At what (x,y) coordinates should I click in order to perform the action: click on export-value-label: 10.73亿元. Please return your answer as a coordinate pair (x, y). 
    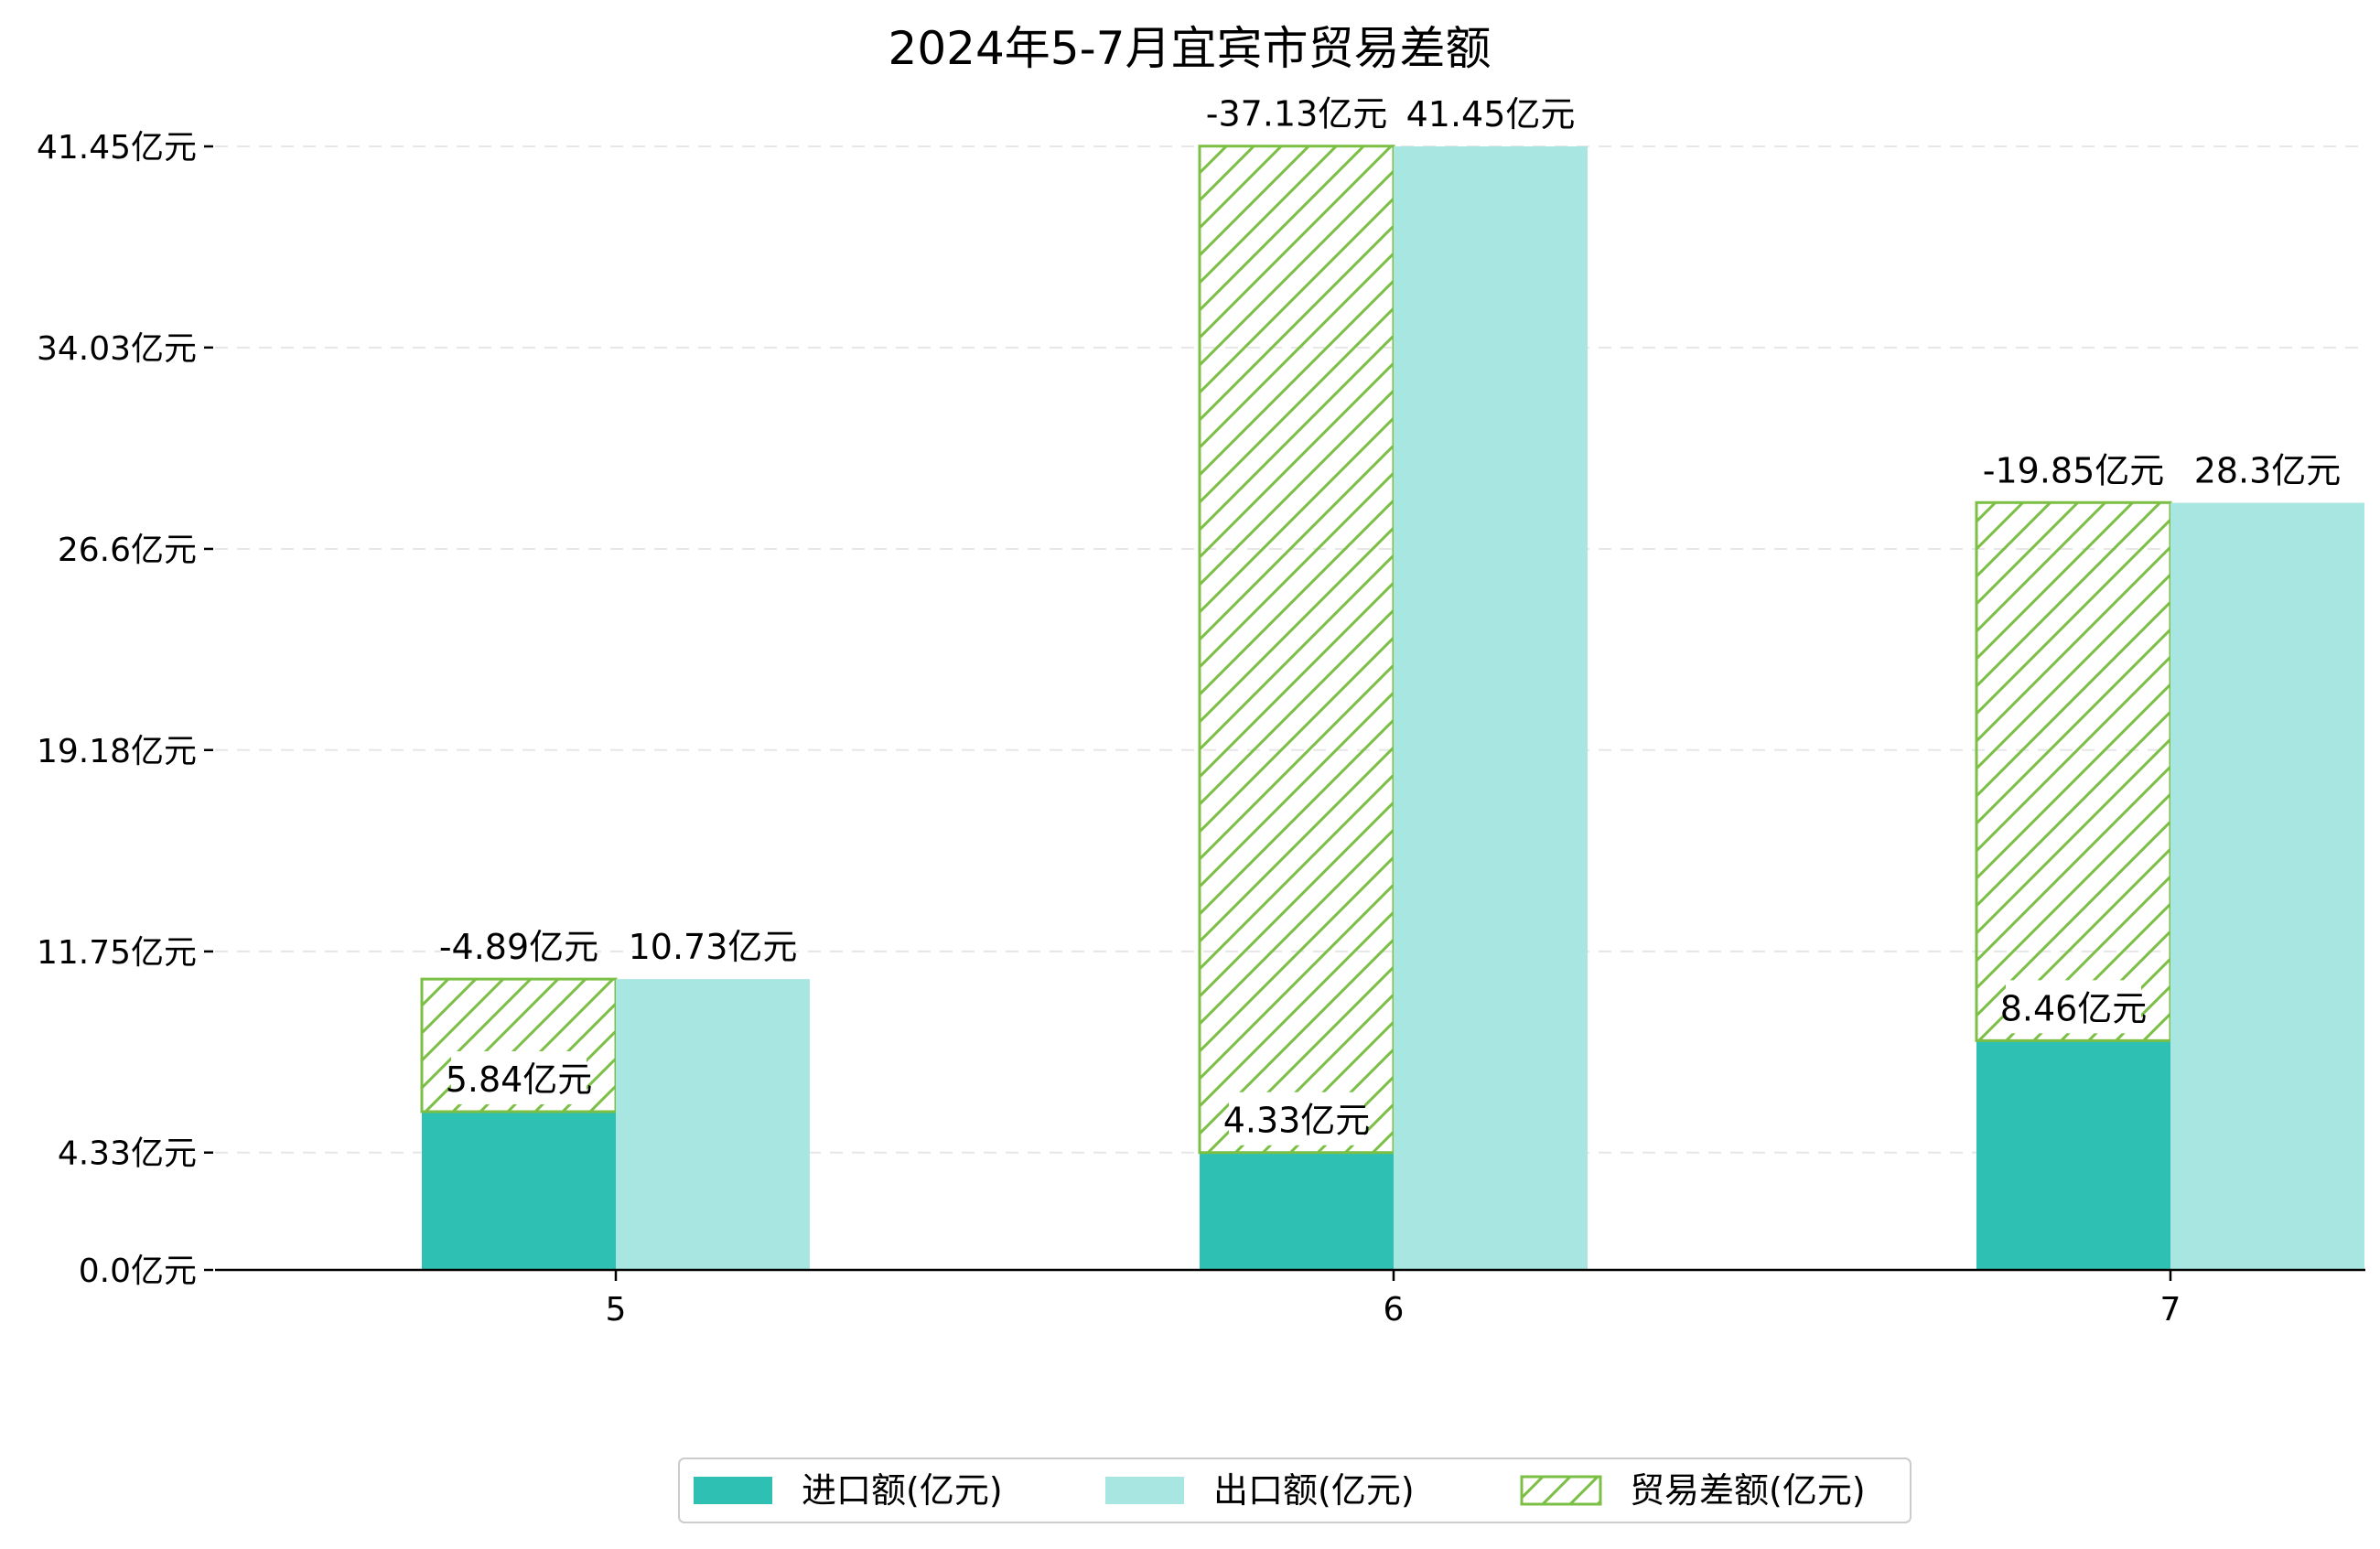
    Looking at the image, I should click on (713, 947).